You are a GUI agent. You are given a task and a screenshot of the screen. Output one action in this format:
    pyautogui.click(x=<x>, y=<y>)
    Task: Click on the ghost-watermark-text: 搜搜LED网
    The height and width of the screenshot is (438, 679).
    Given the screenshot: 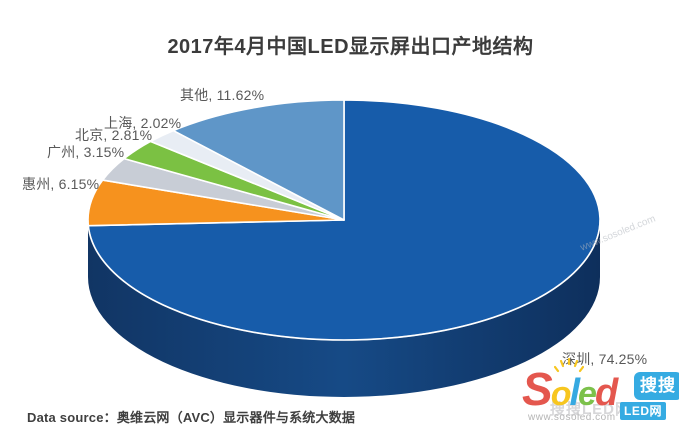 What is the action you would take?
    pyautogui.click(x=591, y=409)
    